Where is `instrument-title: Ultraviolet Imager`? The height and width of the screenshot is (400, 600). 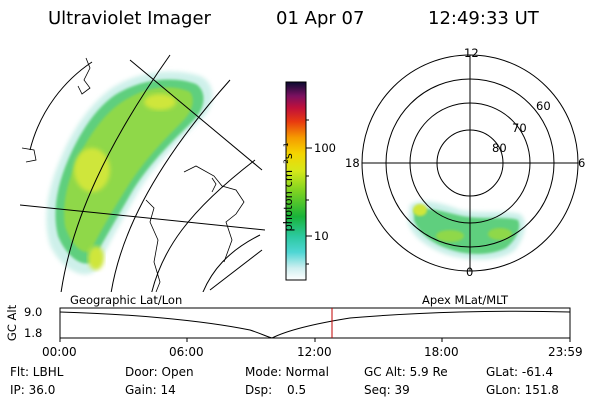
instrument-title: Ultraviolet Imager is located at coordinates (129, 18).